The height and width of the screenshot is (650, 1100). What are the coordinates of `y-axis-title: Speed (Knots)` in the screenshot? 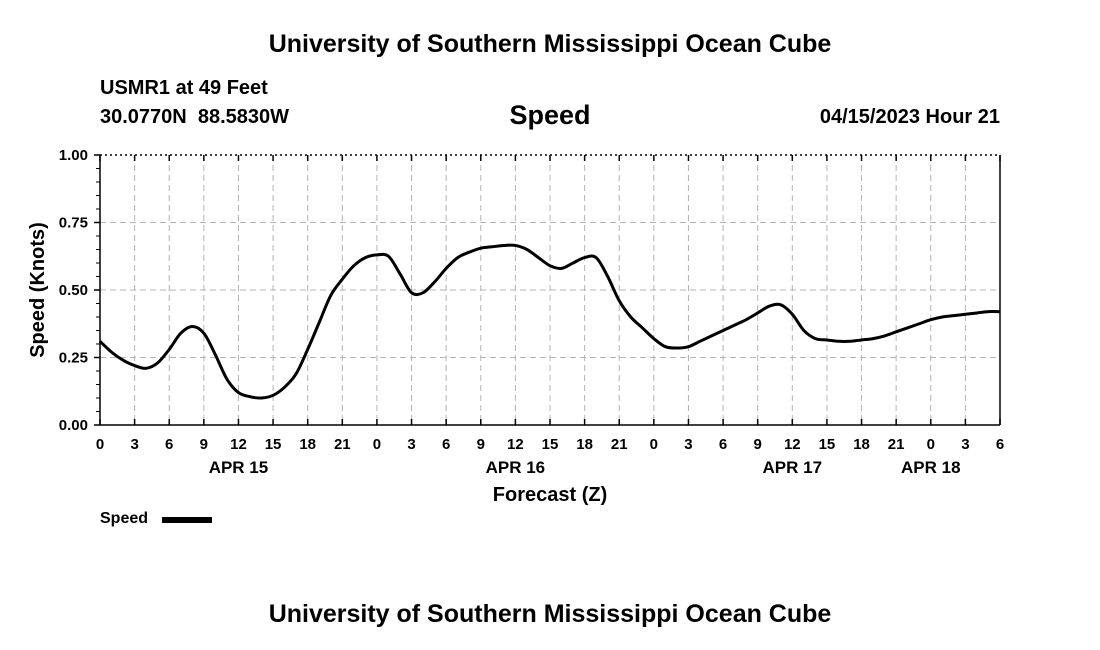 It's located at (38, 290).